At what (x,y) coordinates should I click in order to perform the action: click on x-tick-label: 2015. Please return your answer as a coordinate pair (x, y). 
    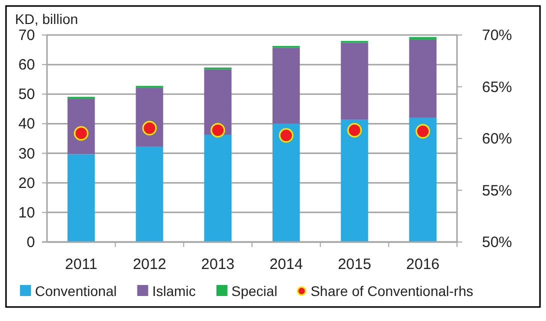
    Looking at the image, I should click on (355, 264).